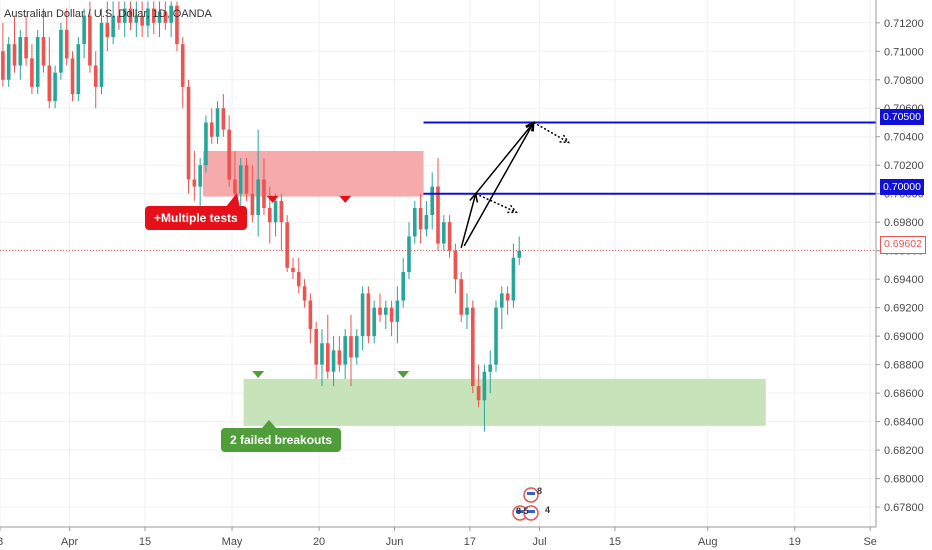 Image resolution: width=932 pixels, height=550 pixels. Describe the element at coordinates (319, 542) in the screenshot. I see `x-tick-label: 20` at that location.